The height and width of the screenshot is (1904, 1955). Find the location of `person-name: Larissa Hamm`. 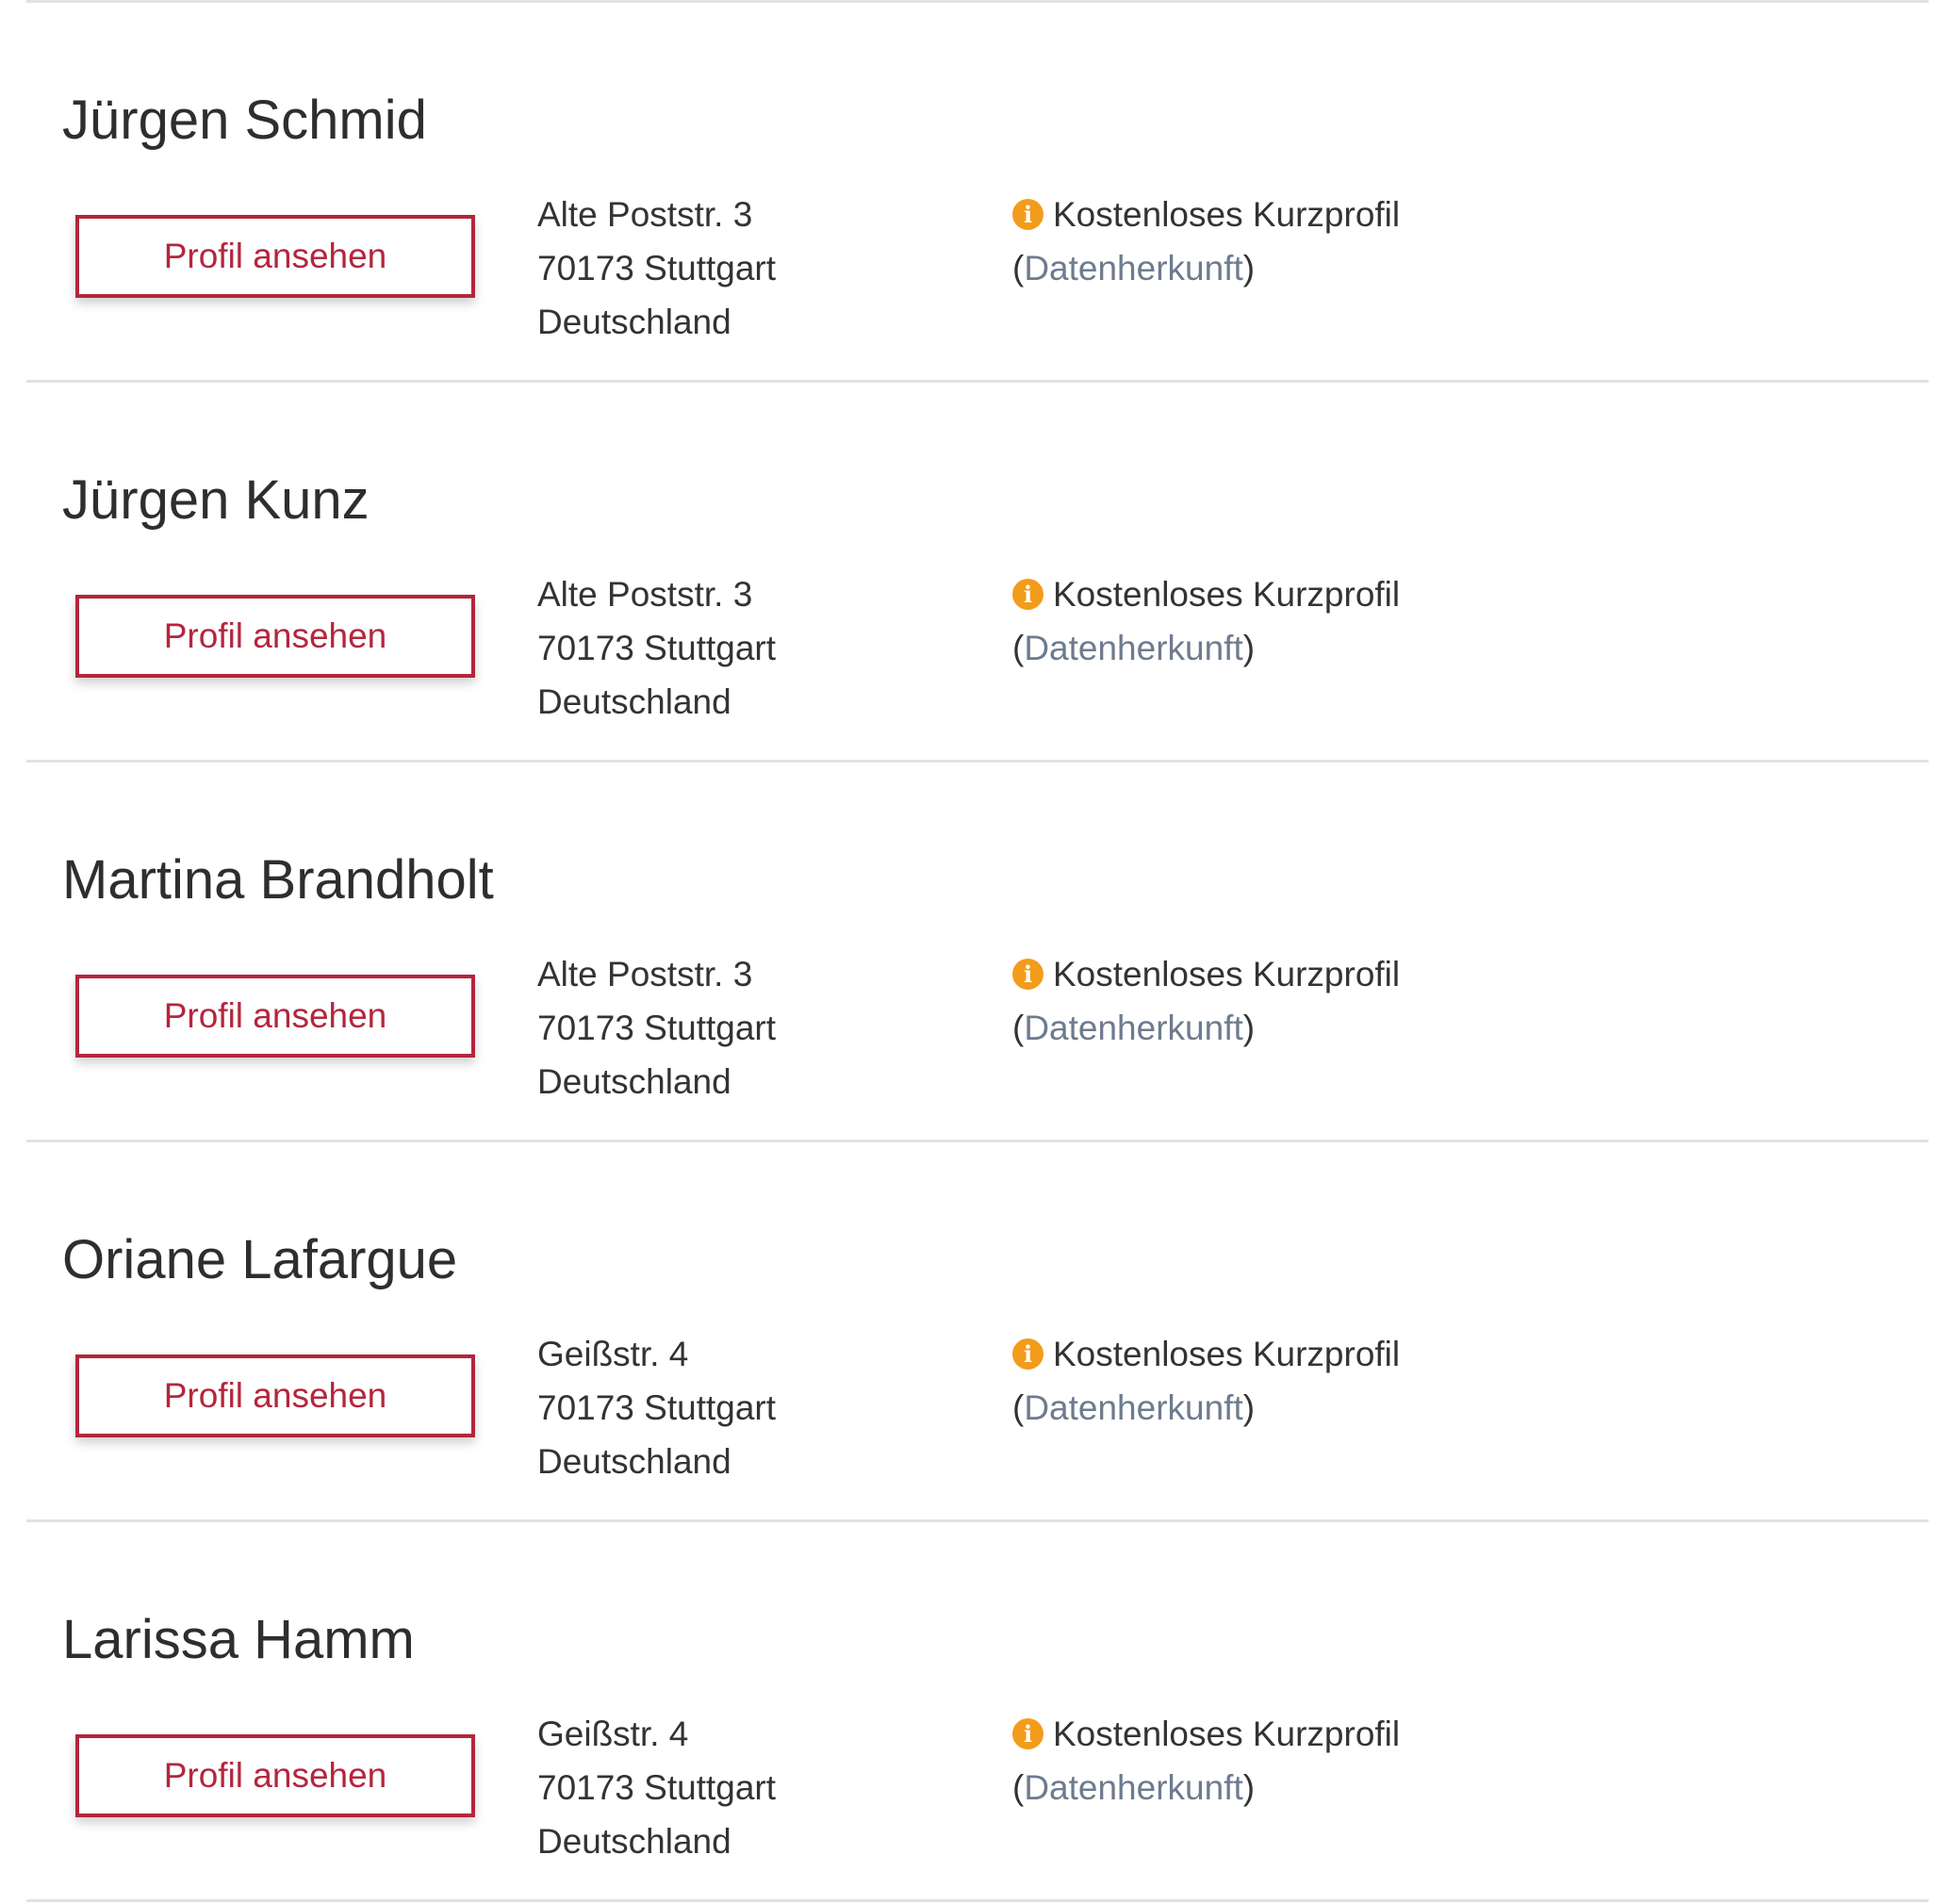

person-name: Larissa Hamm is located at coordinates (239, 1639).